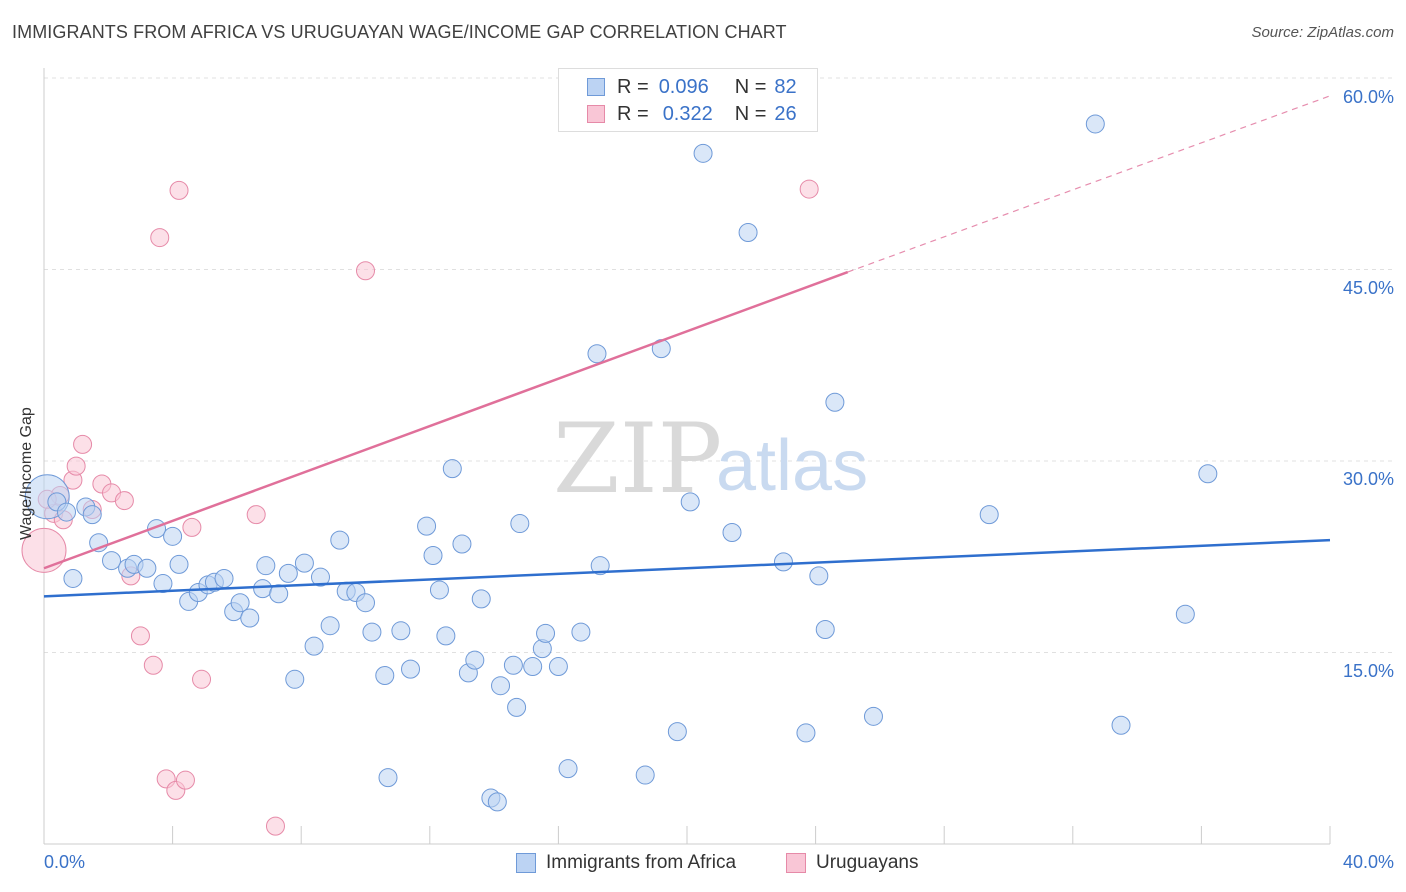 The width and height of the screenshot is (1406, 892). What do you see at coordinates (785, 86) in the screenshot?
I see `n-value: 82` at bounding box center [785, 86].